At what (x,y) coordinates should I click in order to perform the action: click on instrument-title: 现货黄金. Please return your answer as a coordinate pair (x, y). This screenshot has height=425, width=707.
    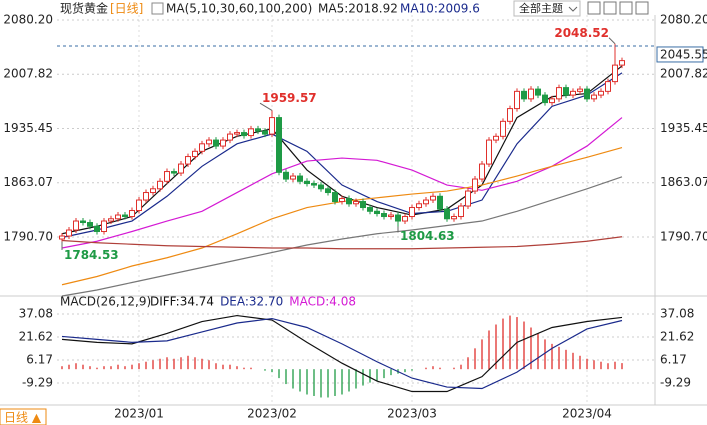
    Looking at the image, I should click on (84, 8).